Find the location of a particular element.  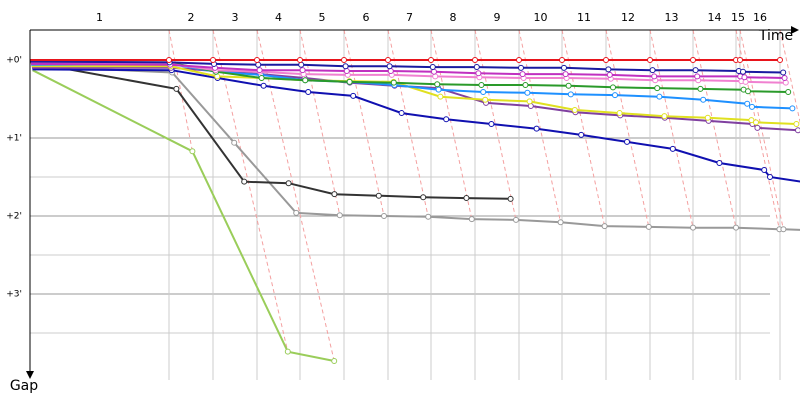

lap-label: 12 is located at coordinates (628, 17).